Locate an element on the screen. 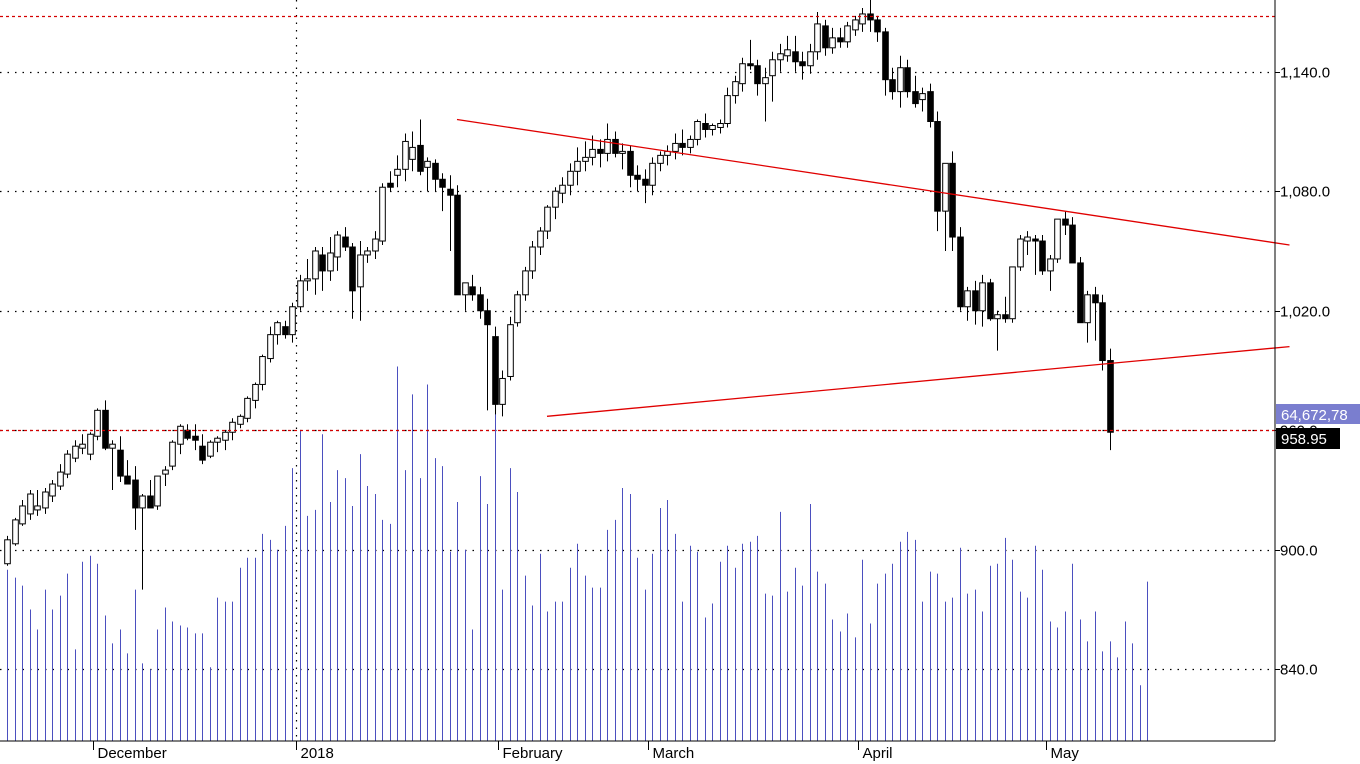  y-tick-label: 1,140.0 is located at coordinates (1305, 73).